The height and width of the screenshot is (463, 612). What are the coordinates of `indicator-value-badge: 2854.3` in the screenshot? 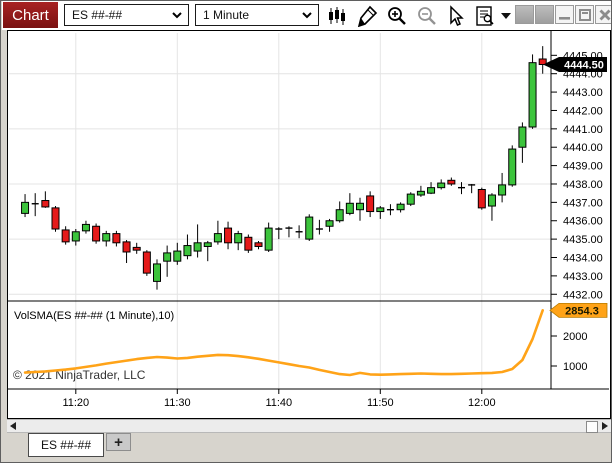 It's located at (578, 310).